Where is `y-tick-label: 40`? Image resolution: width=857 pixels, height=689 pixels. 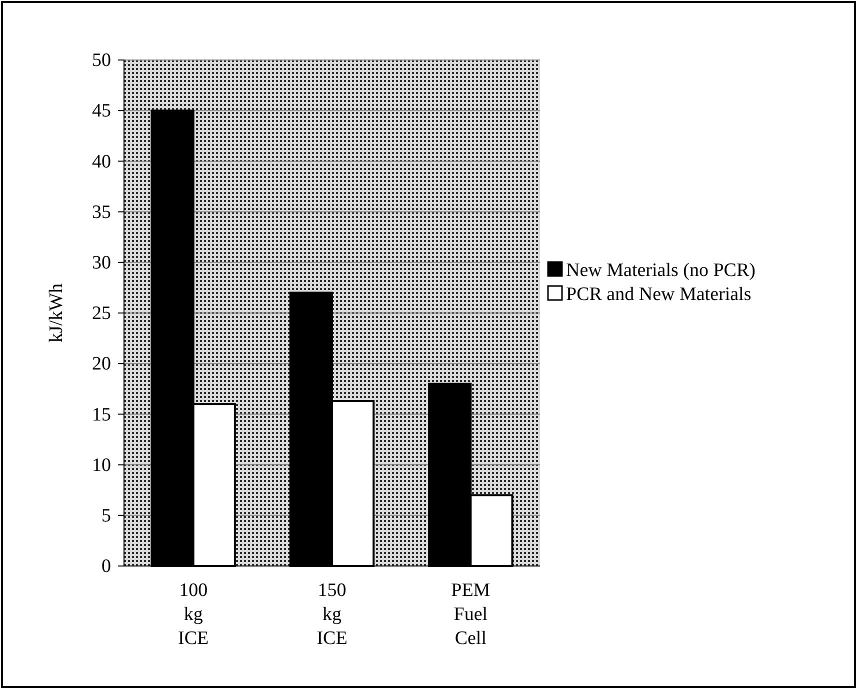 y-tick-label: 40 is located at coordinates (101, 161).